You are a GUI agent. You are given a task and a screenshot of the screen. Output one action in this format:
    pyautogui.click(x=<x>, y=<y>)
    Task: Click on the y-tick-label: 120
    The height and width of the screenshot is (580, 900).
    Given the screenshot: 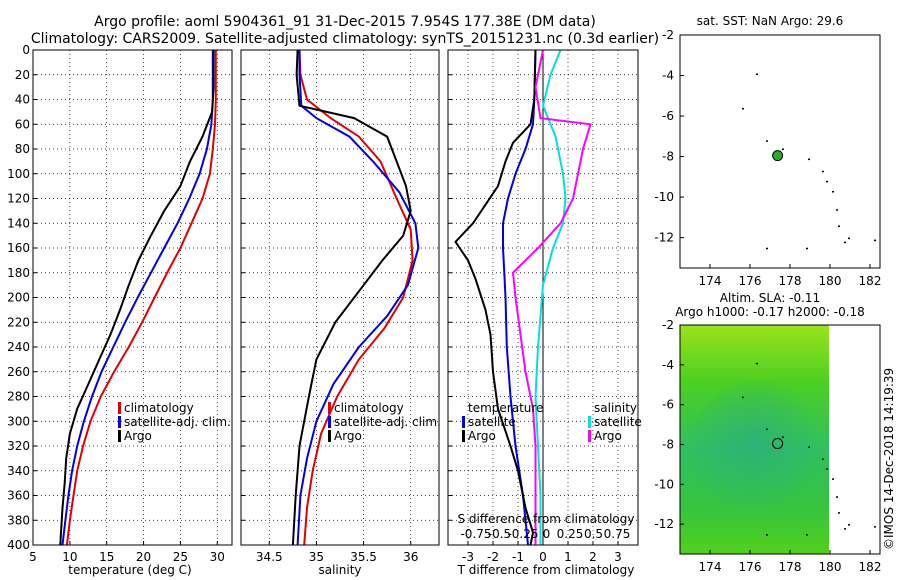 What is the action you would take?
    pyautogui.click(x=18, y=199)
    